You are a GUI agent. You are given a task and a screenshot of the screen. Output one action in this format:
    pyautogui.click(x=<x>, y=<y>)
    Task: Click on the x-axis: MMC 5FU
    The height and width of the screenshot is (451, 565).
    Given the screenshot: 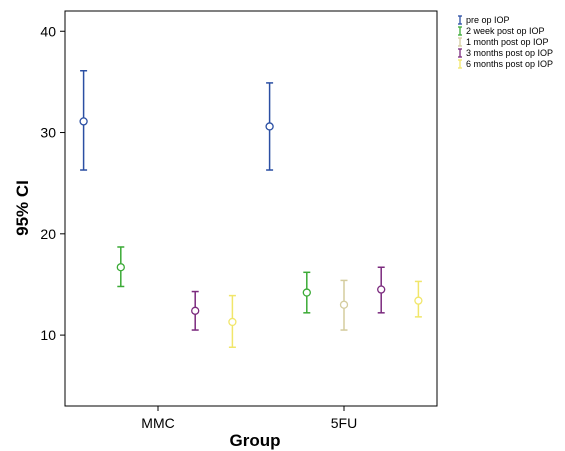 What is the action you would take?
    pyautogui.click(x=249, y=418)
    